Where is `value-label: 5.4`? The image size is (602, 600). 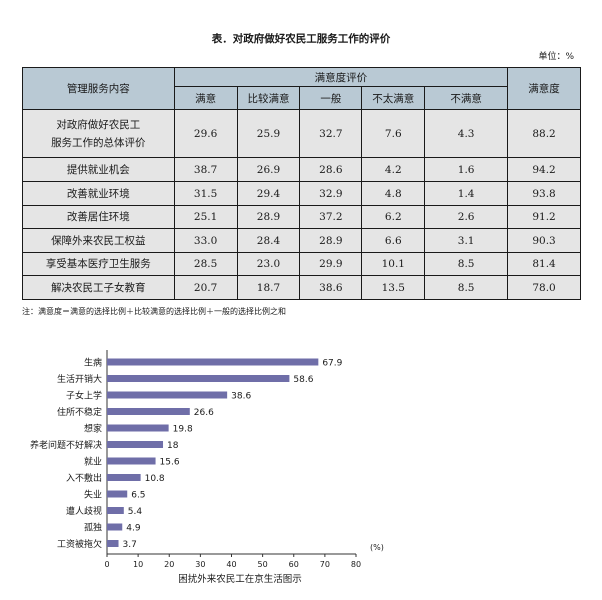
value-label: 5.4 is located at coordinates (135, 512).